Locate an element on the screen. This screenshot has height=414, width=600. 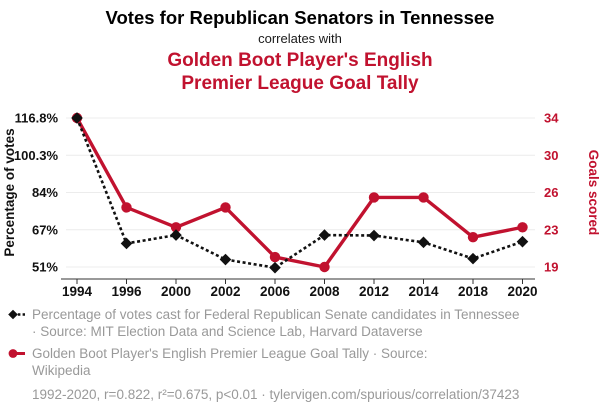
chart-title-secondary-line1: Golden Boot Player's English is located at coordinates (300, 60).